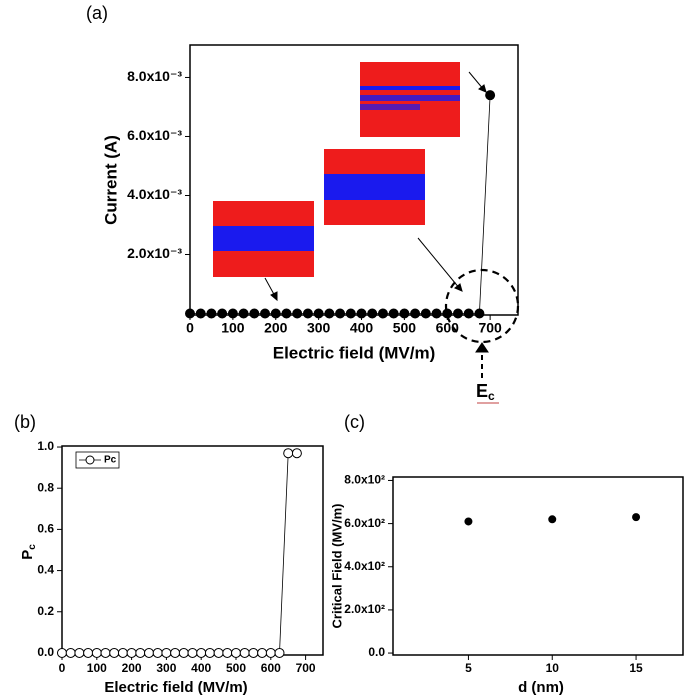 This screenshot has height=698, width=685. What do you see at coordinates (154, 76) in the screenshot?
I see `y-tick-label: 8.0x10⁻³` at bounding box center [154, 76].